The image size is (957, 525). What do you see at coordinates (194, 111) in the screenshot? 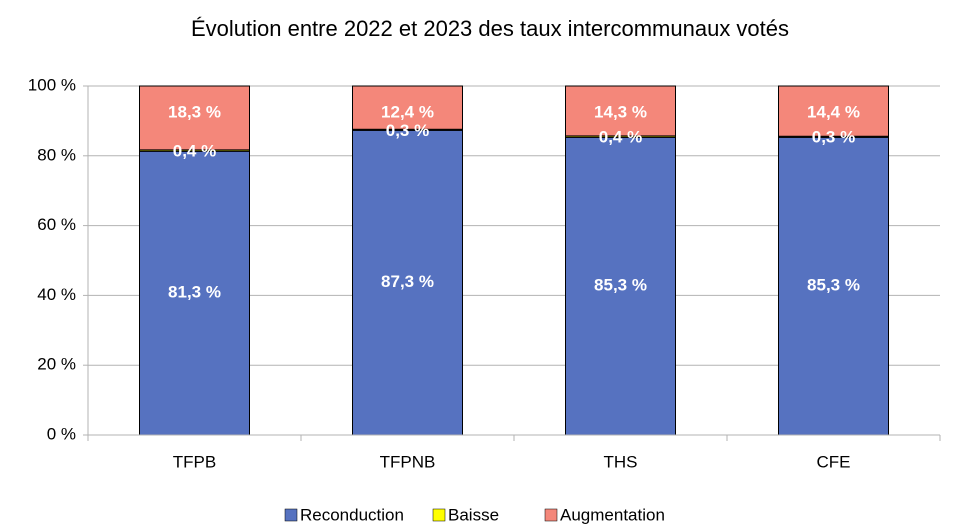
I see `value-label: 18,3 %` at bounding box center [194, 111].